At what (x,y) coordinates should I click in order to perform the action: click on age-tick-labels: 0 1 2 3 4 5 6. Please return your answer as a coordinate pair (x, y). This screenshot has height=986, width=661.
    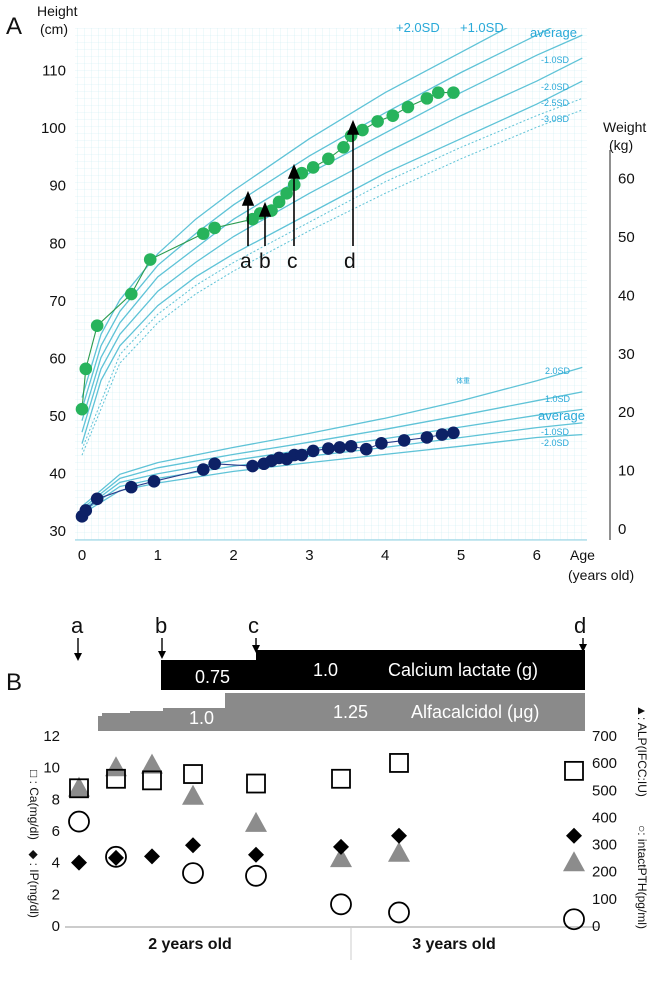
    Looking at the image, I should click on (309, 555).